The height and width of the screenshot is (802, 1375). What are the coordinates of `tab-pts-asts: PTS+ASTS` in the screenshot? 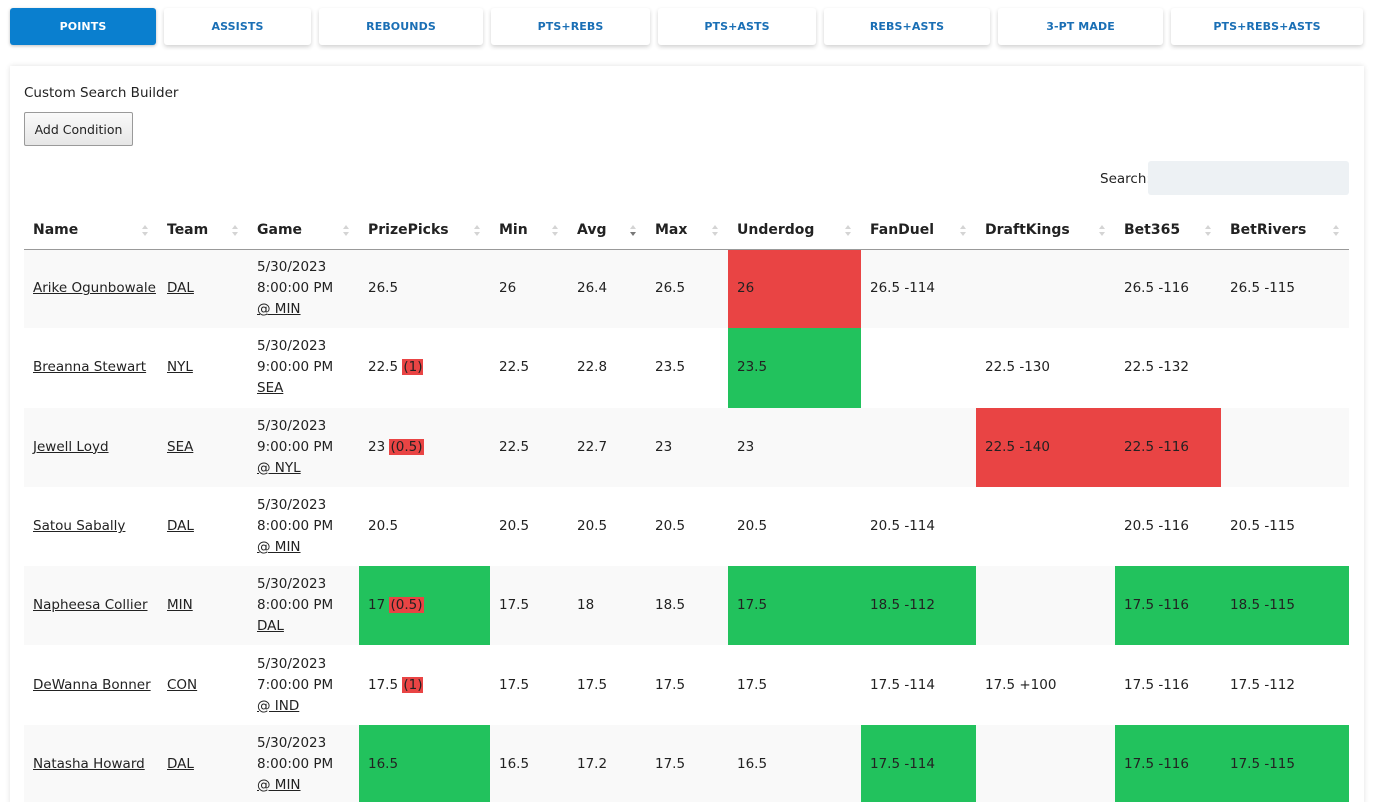 It's located at (737, 26).